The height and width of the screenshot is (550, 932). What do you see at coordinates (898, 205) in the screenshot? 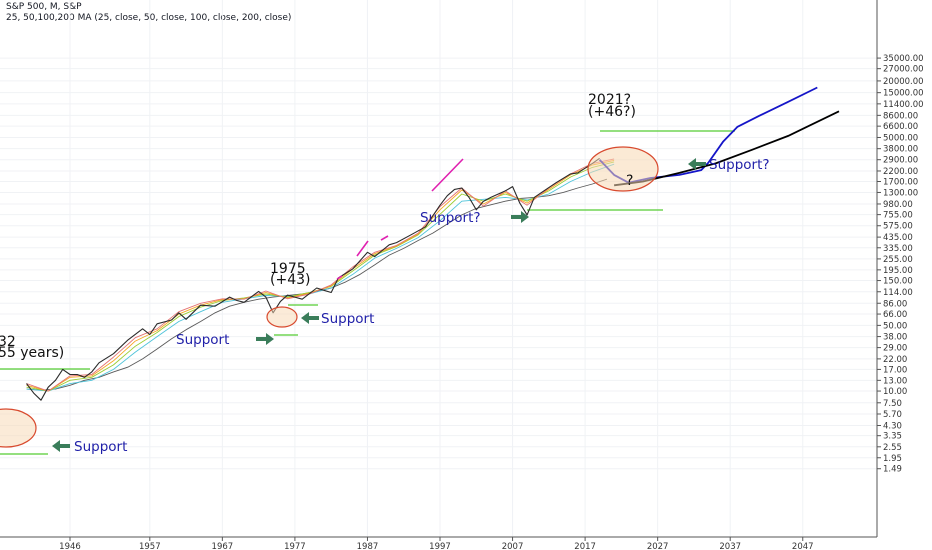
I see `y-tick-label: 980.00` at bounding box center [898, 205].